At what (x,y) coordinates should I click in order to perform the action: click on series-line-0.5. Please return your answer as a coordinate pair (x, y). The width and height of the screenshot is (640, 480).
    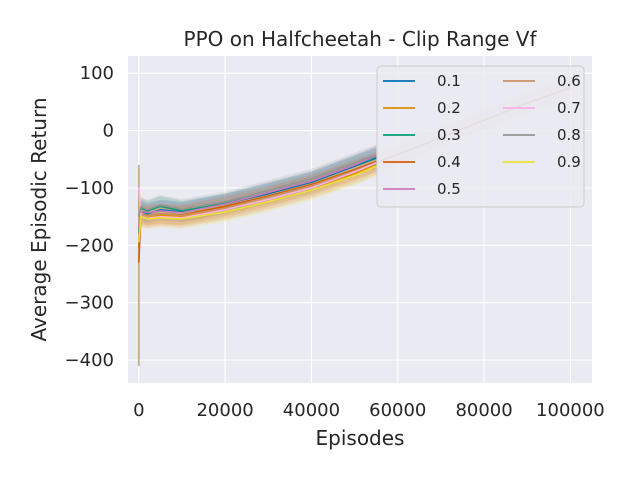
    Looking at the image, I should click on (257, 192).